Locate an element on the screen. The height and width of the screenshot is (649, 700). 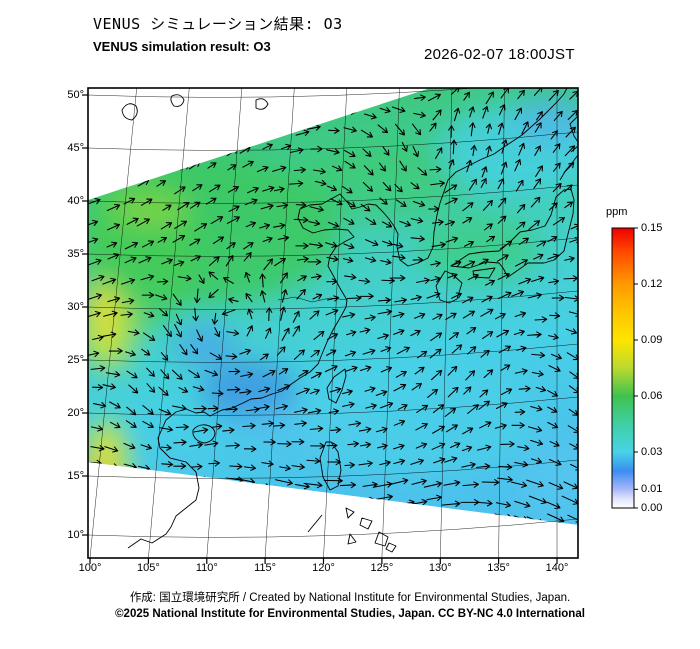
timestamp: 2026-02-07 18:00JST is located at coordinates (499, 54).